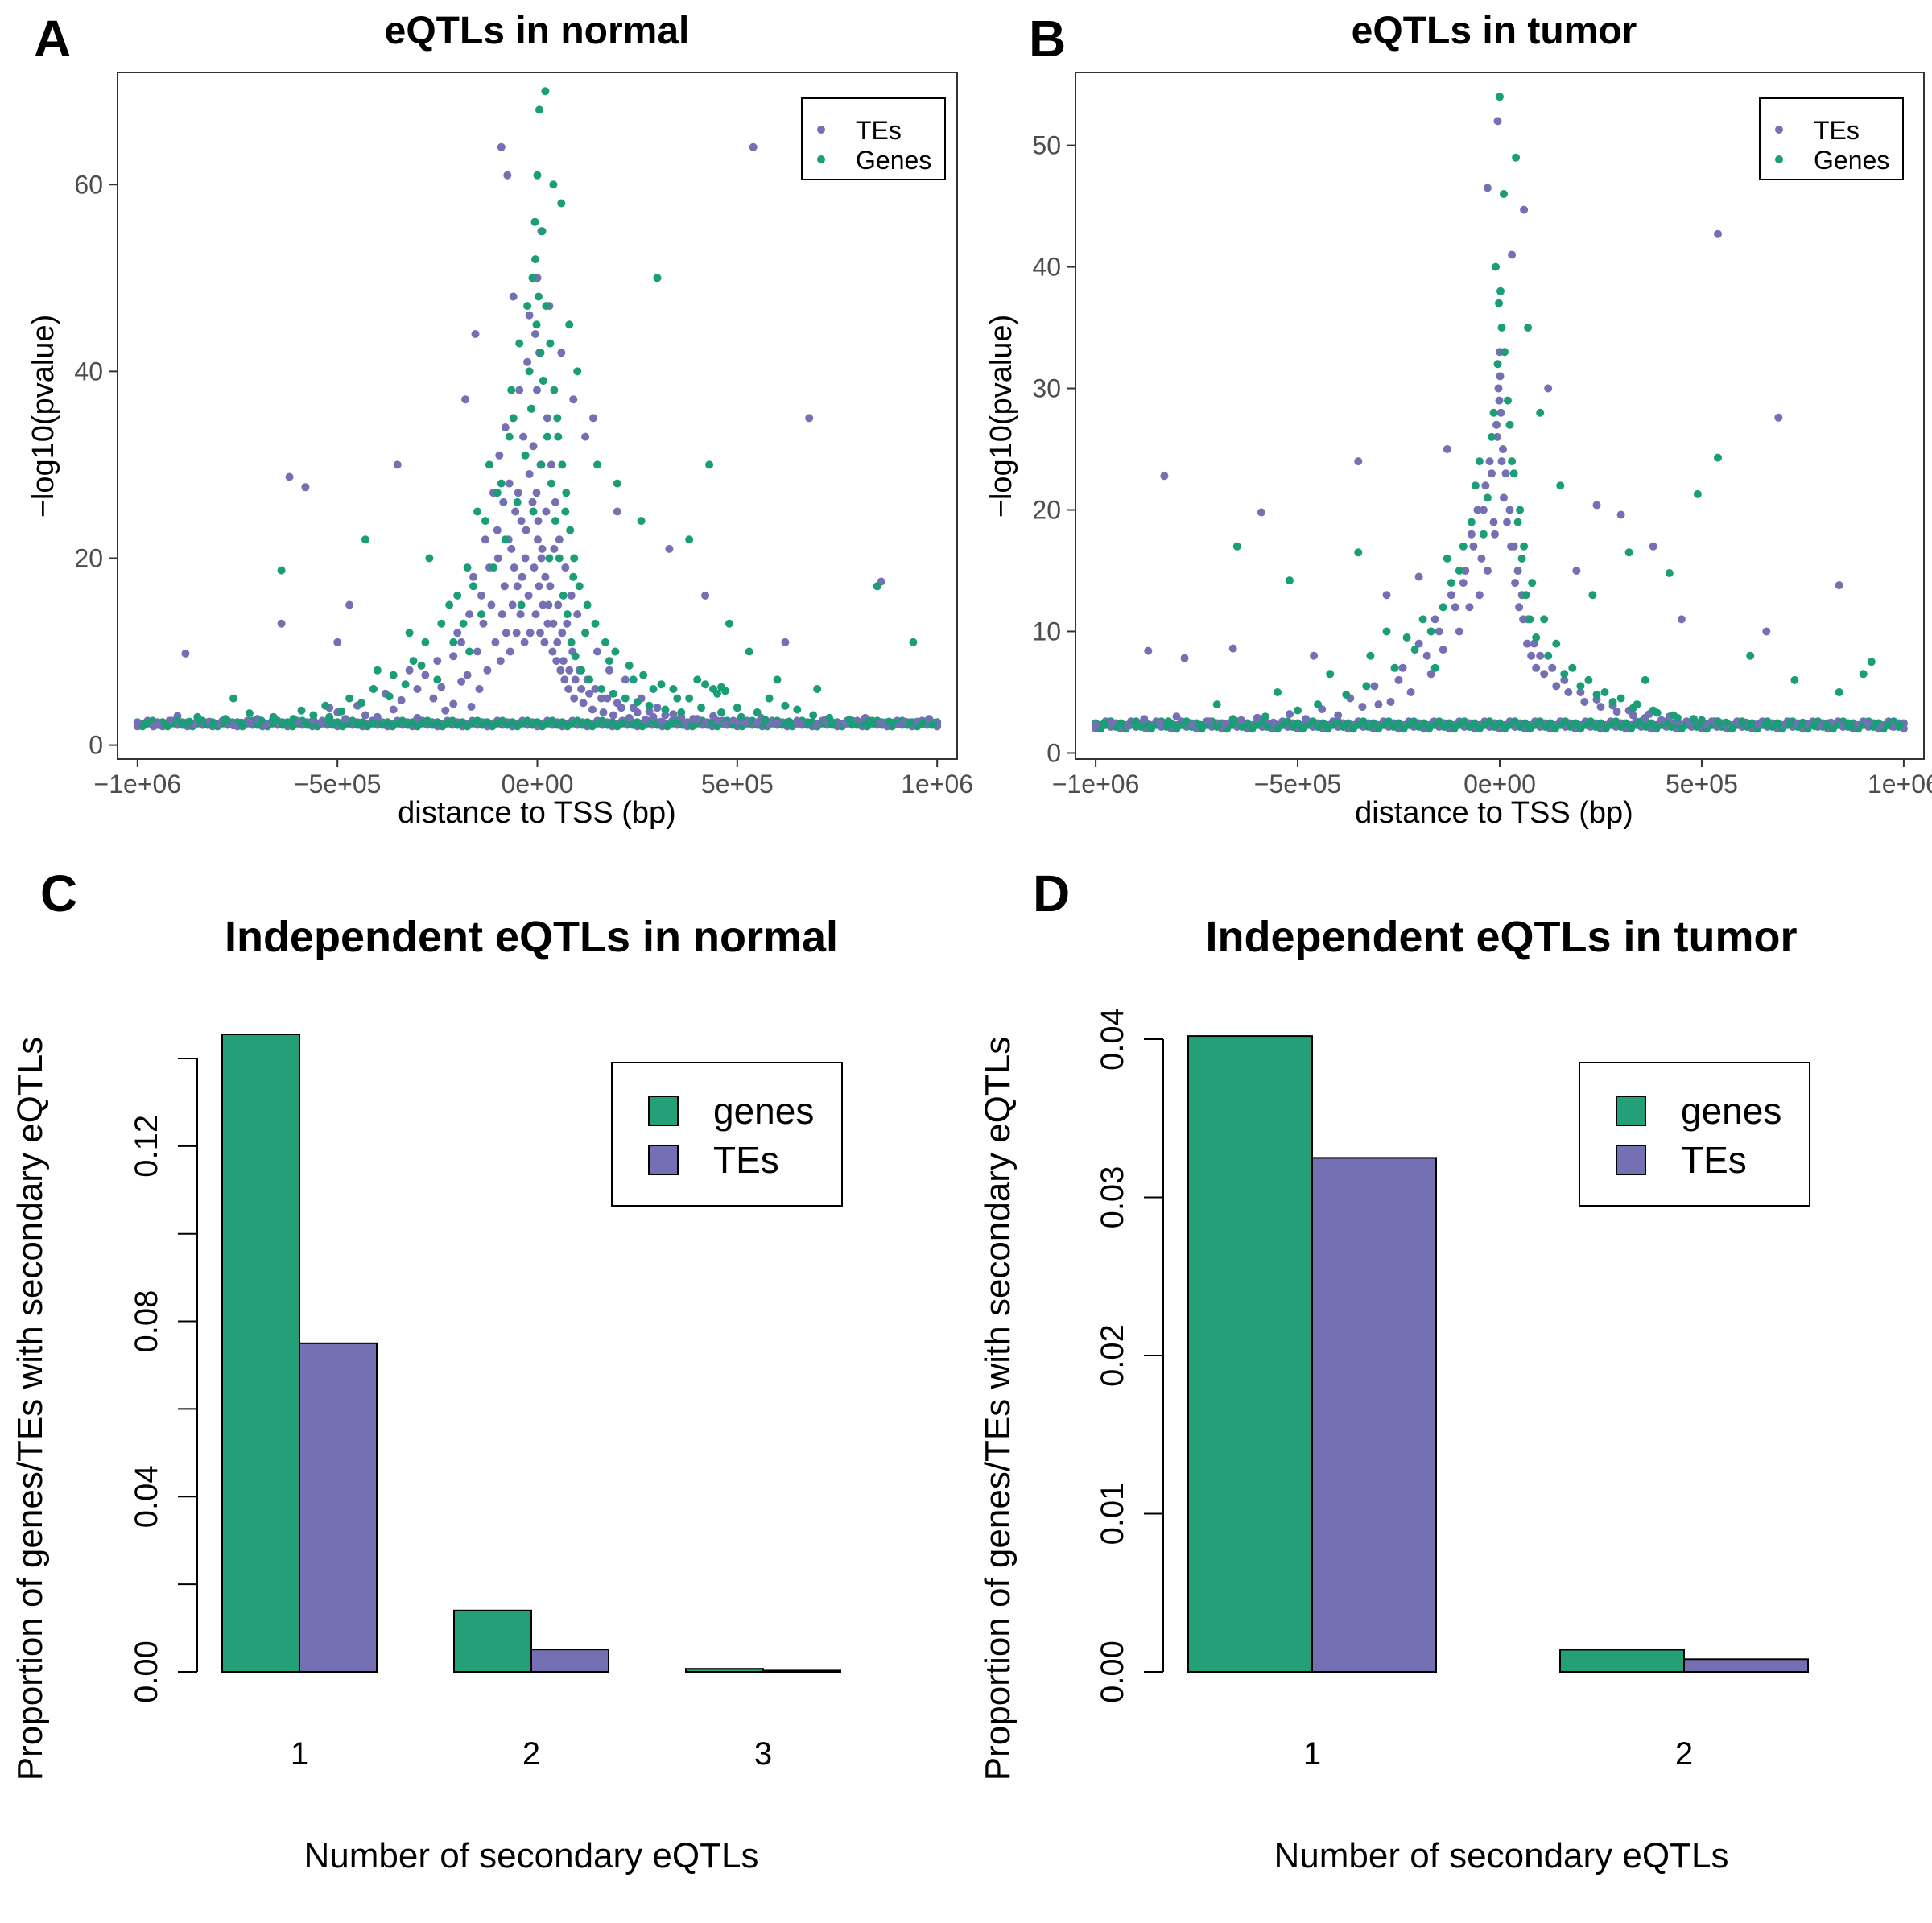 Image resolution: width=1932 pixels, height=1923 pixels. I want to click on legend: genes TEs, so click(727, 1134).